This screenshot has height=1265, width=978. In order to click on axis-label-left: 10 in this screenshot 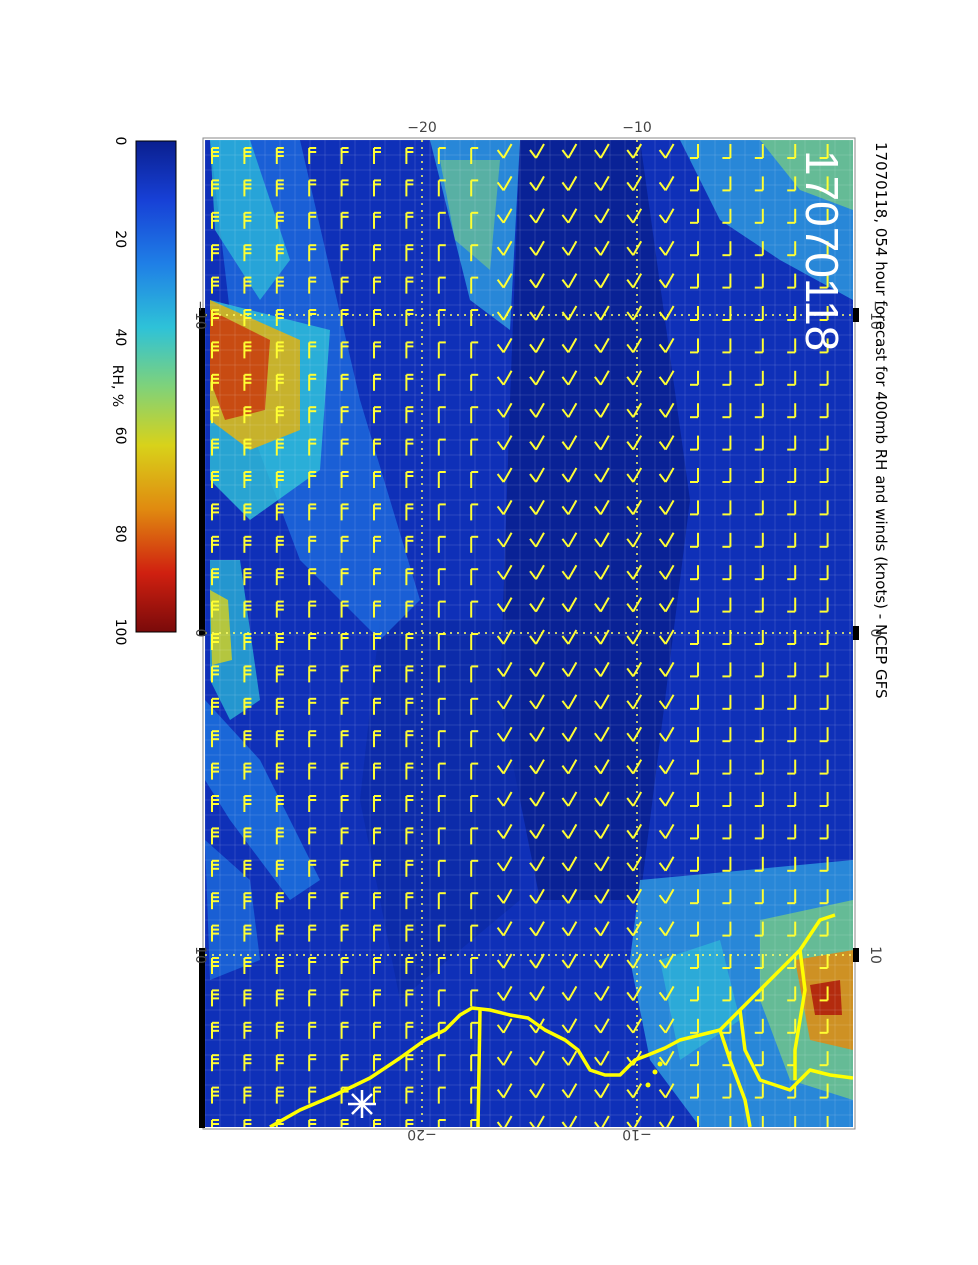, I will do `click(200, 955)`.